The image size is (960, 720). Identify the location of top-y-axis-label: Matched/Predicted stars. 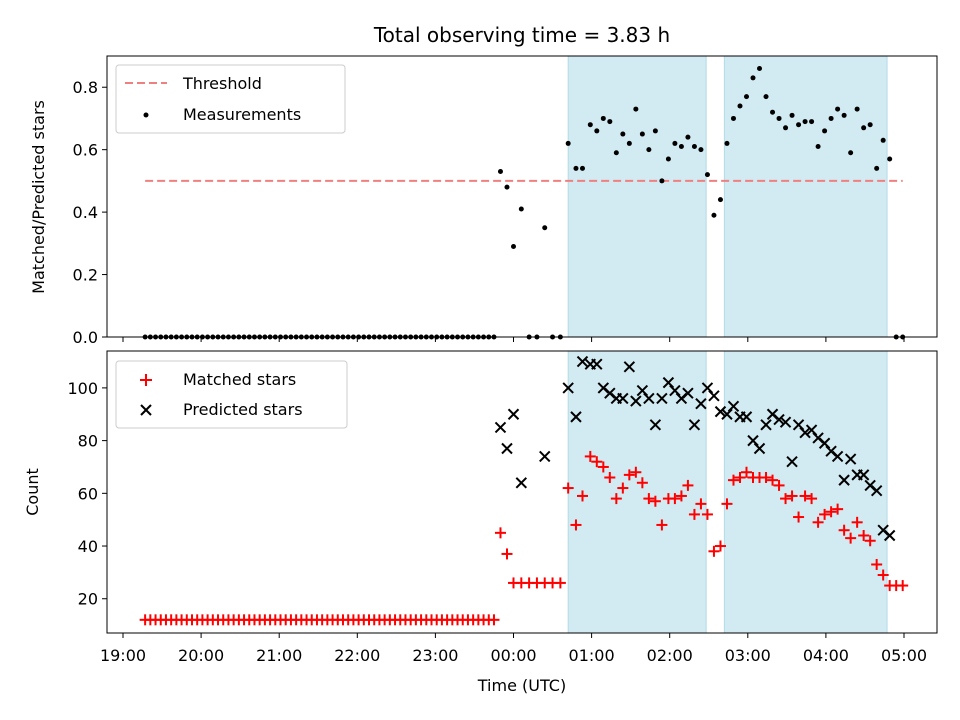
(38, 197).